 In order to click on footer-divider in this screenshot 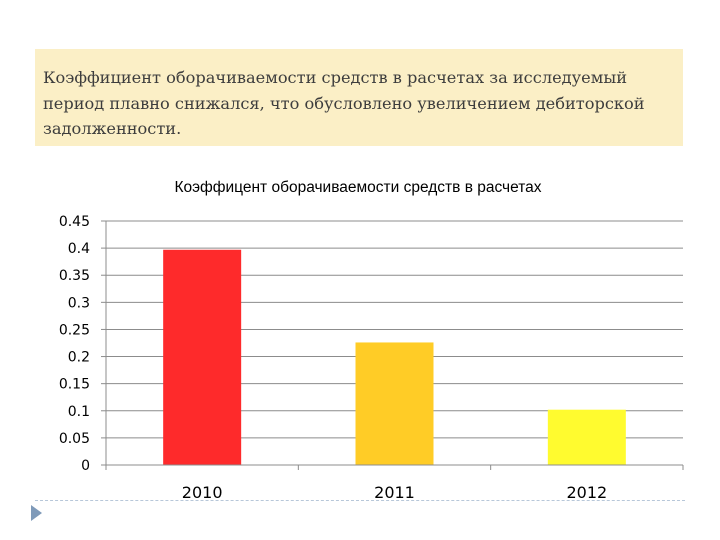, I will do `click(360, 500)`.